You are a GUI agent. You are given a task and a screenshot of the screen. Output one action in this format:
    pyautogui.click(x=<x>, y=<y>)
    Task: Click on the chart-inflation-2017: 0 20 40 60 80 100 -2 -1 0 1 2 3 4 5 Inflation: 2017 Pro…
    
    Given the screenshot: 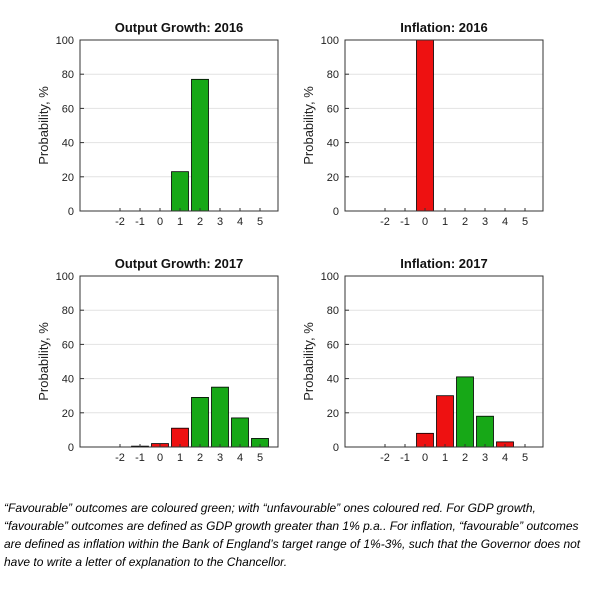 What is the action you would take?
    pyautogui.click(x=422, y=360)
    